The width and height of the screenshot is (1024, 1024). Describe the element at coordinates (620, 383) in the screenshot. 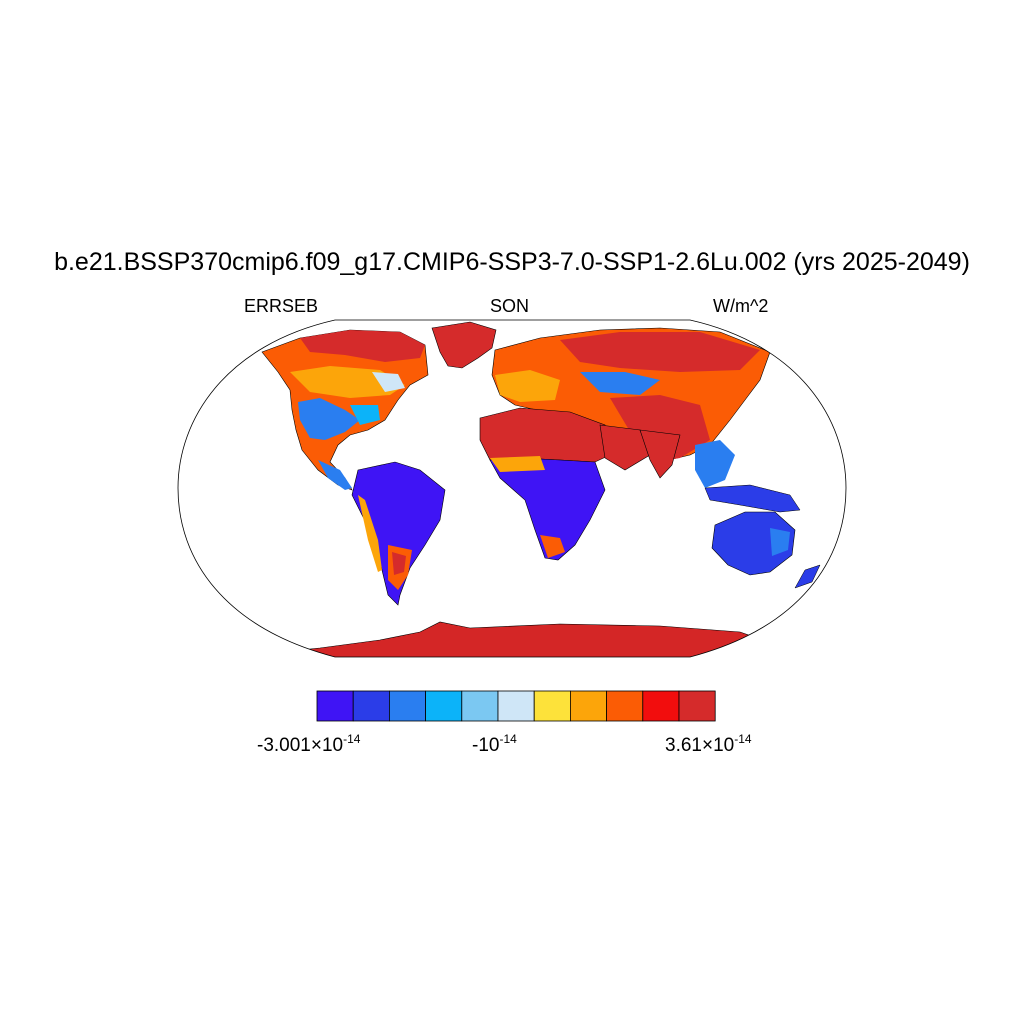

I see `central-asia-blue` at that location.